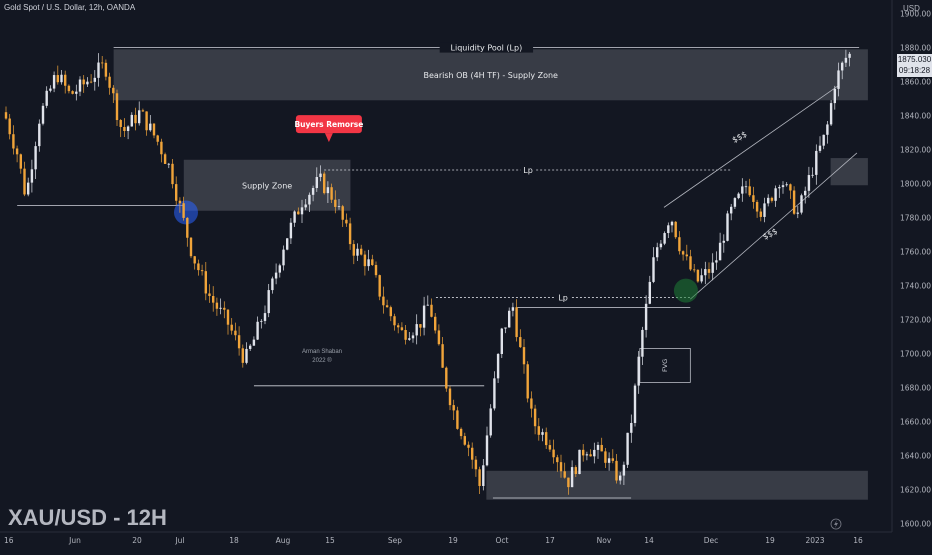  Describe the element at coordinates (915, 320) in the screenshot. I see `price-tick-label: 1720.00` at that location.